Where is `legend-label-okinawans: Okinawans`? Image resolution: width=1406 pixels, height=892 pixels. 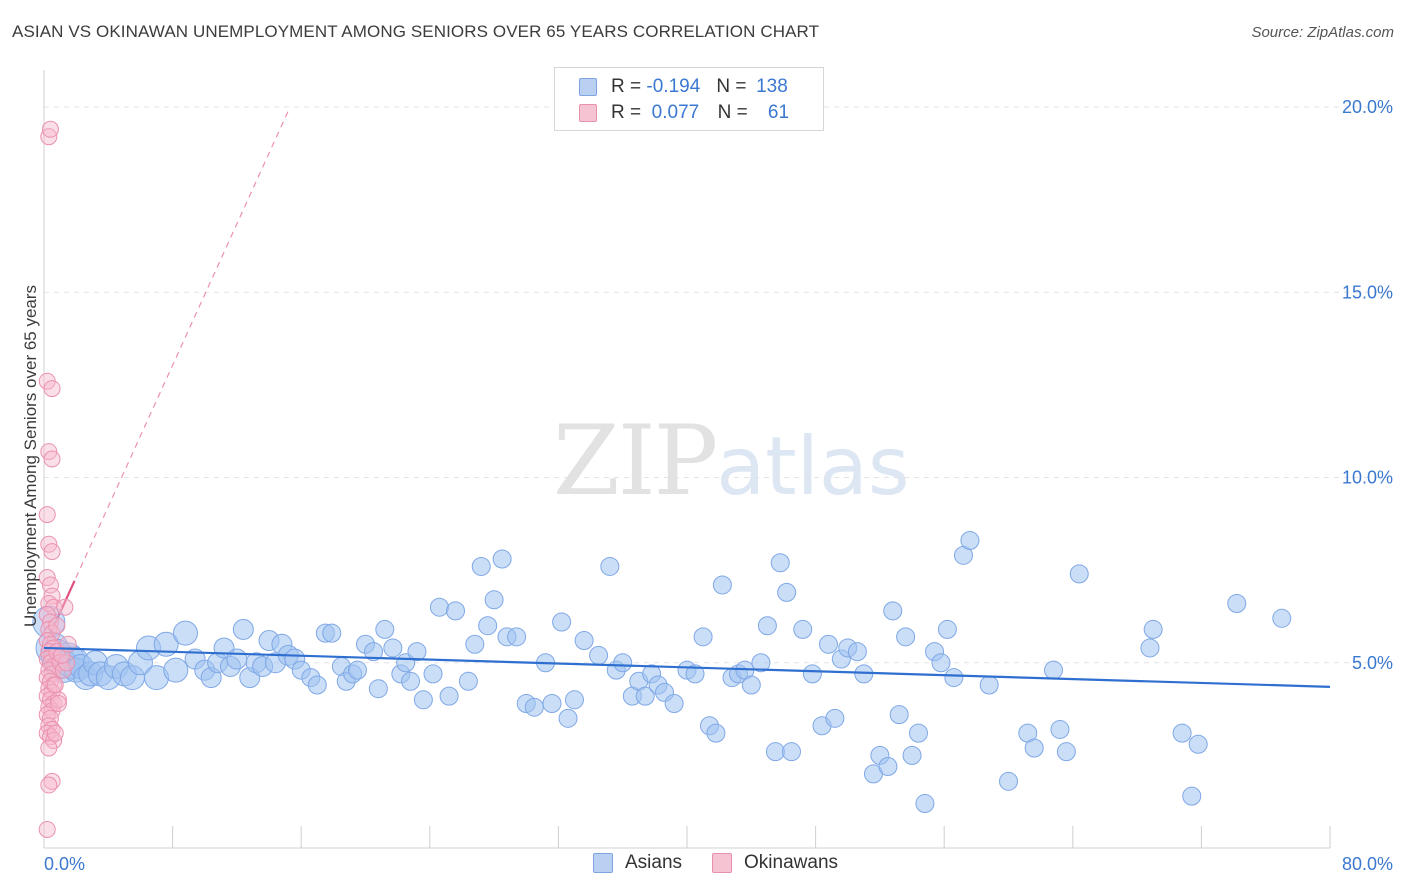
legend-label-okinawans: Okinawans is located at coordinates (791, 862).